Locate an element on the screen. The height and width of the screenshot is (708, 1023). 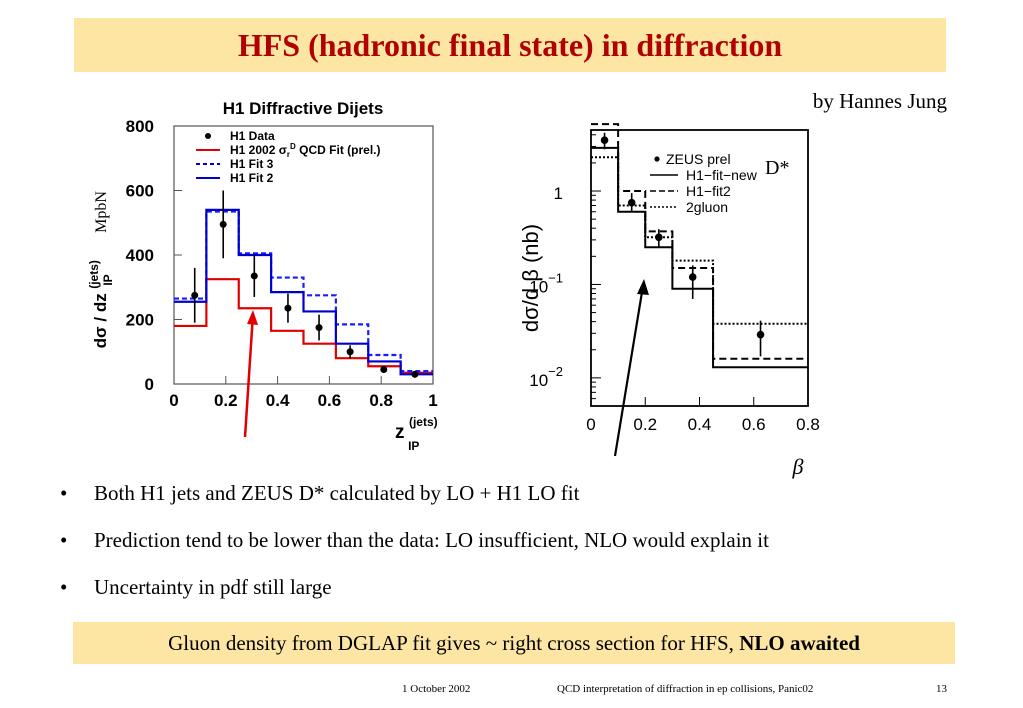
chart1-ylabel-sub: IP is located at coordinates (108, 279).